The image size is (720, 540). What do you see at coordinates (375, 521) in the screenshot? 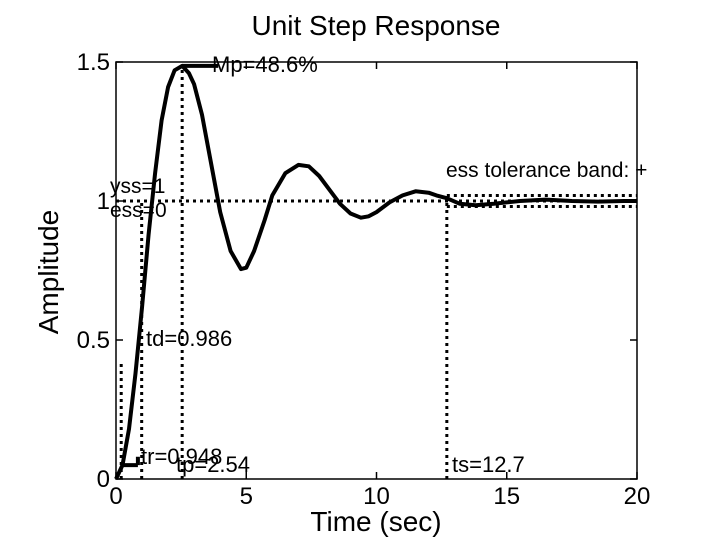
I see `x-axis-label: Time (sec)` at bounding box center [375, 521].